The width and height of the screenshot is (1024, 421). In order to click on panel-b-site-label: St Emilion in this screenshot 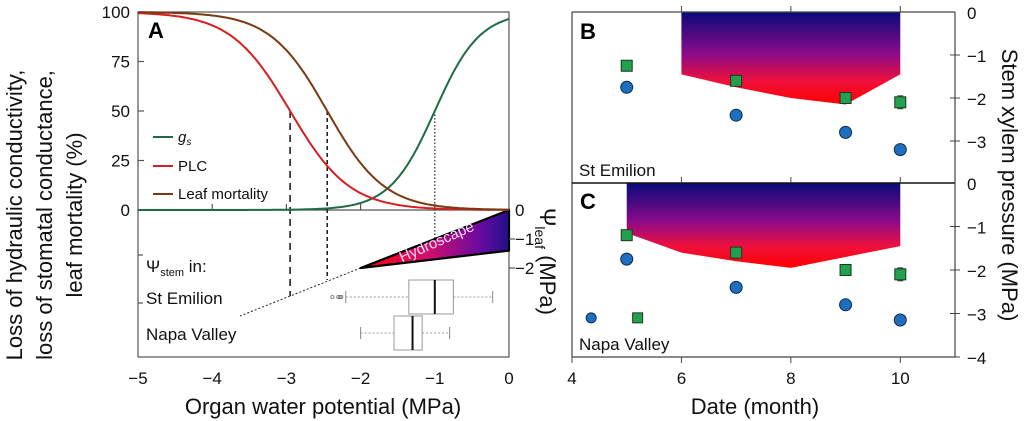, I will do `click(617, 170)`.